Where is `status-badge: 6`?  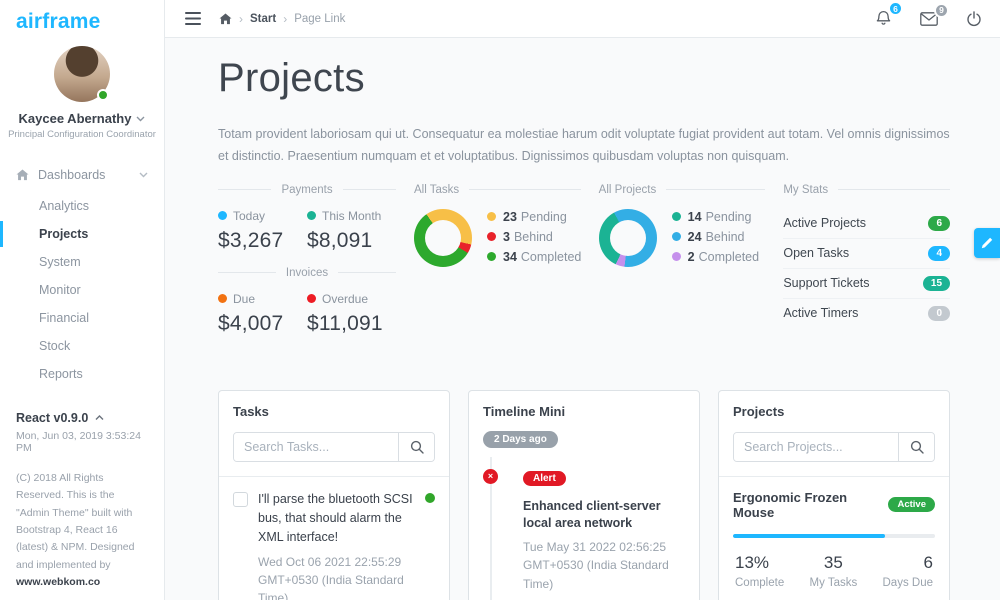
status-badge: 6 is located at coordinates (939, 223).